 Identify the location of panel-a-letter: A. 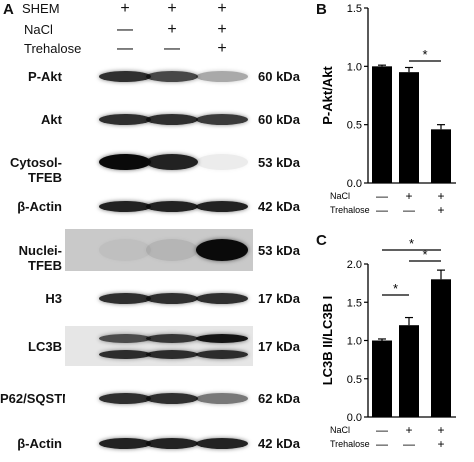
(8, 9).